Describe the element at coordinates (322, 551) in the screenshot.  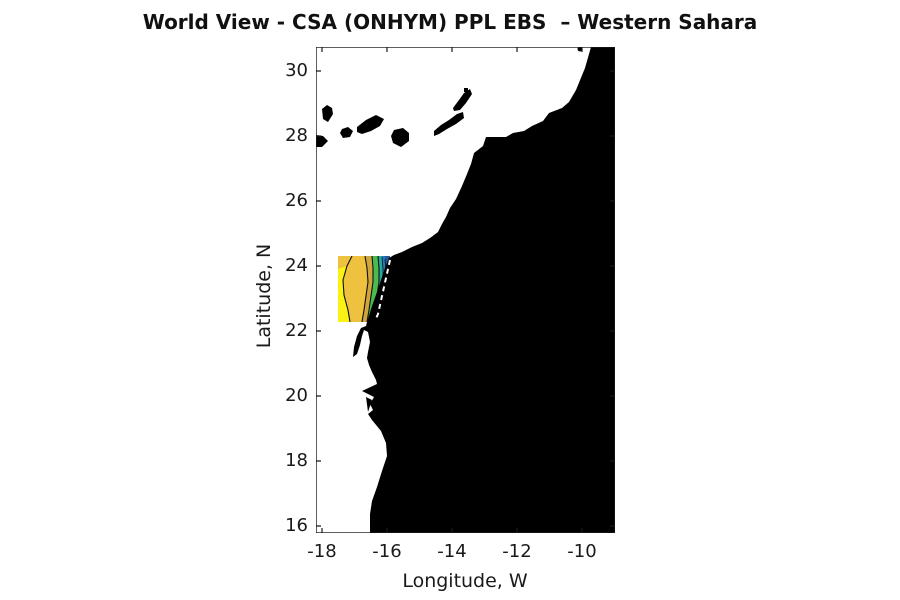
I see `x-tick-label: -18` at that location.